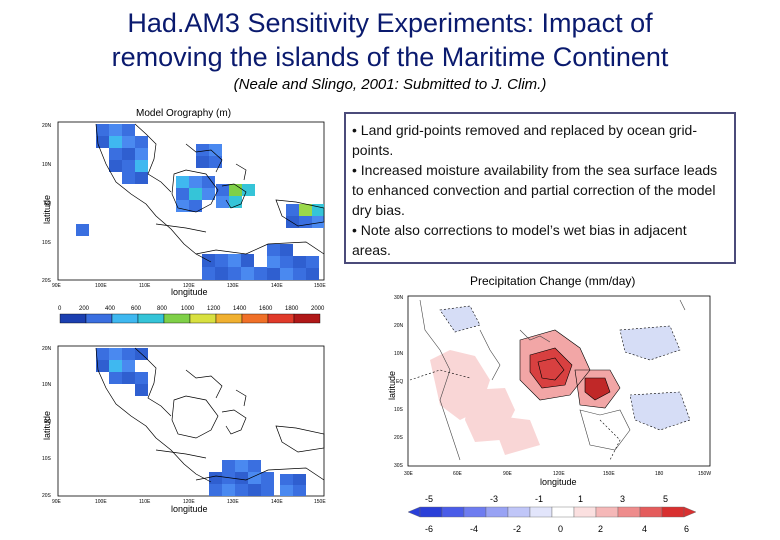 The height and width of the screenshot is (540, 780). What do you see at coordinates (399, 466) in the screenshot?
I see `svg-text: 30S` at bounding box center [399, 466].